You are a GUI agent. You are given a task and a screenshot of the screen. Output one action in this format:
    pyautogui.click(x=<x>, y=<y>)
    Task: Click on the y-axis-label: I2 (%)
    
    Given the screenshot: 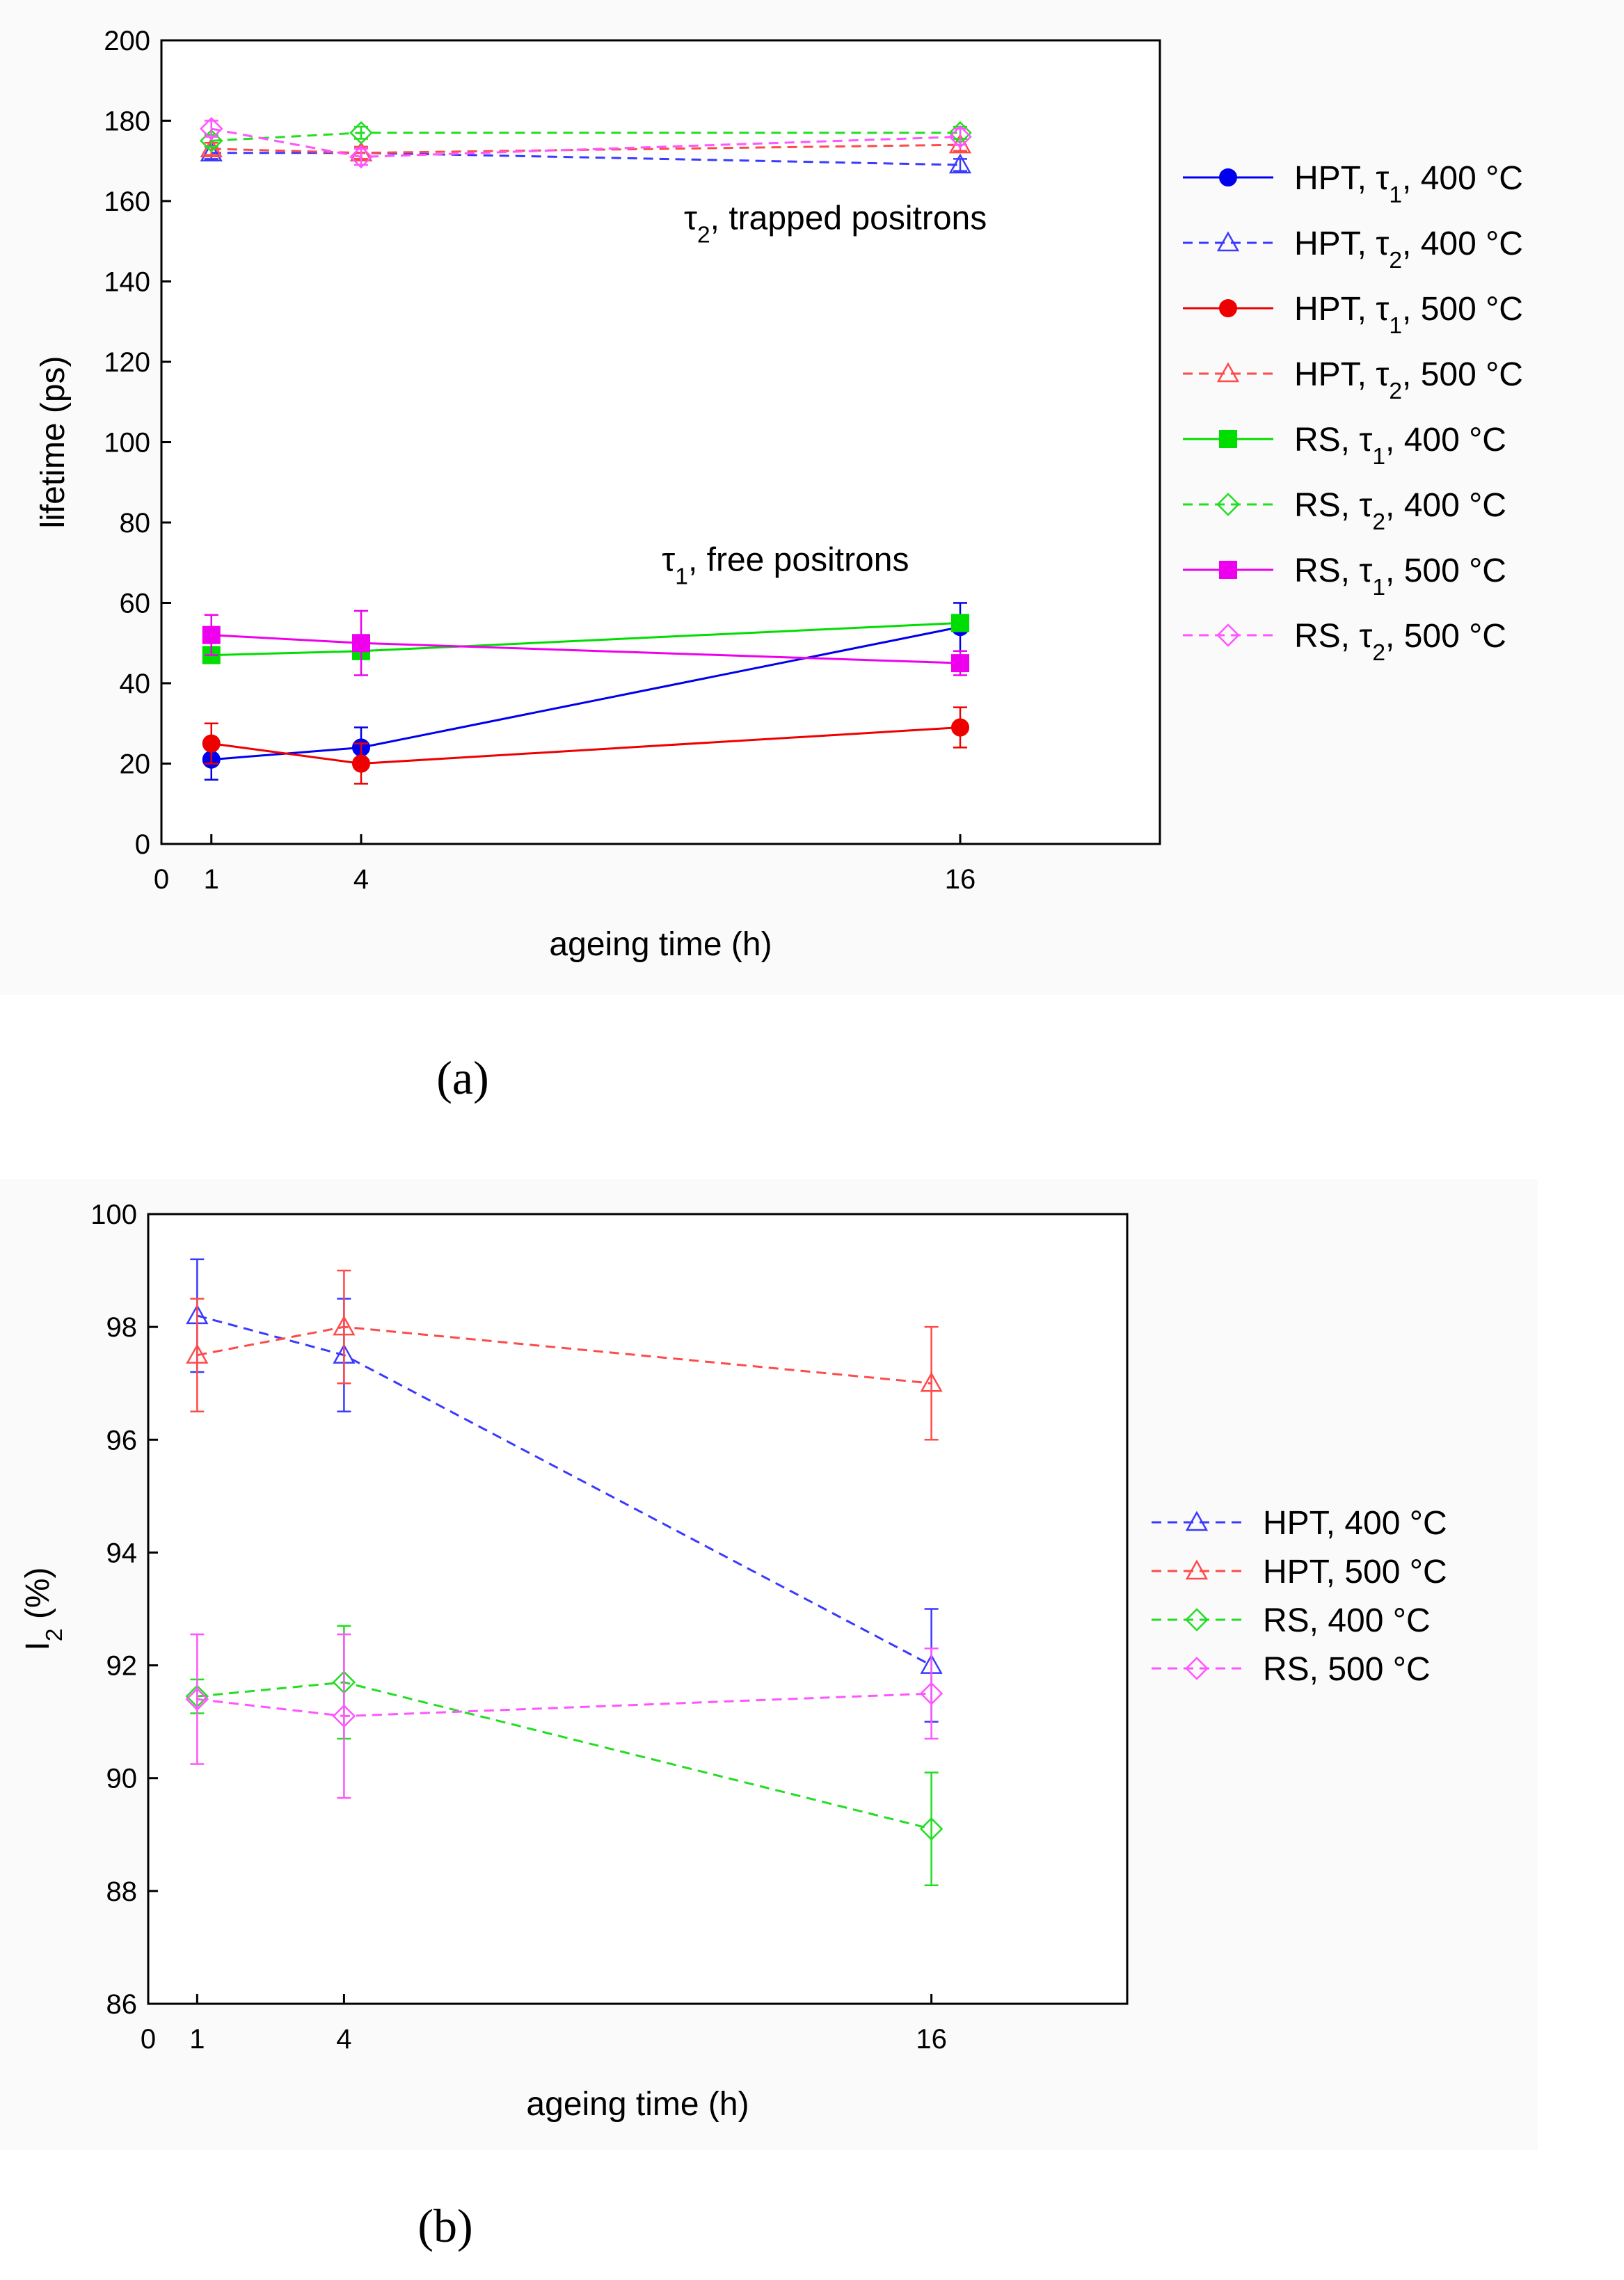 What is the action you would take?
    pyautogui.click(x=43, y=1608)
    